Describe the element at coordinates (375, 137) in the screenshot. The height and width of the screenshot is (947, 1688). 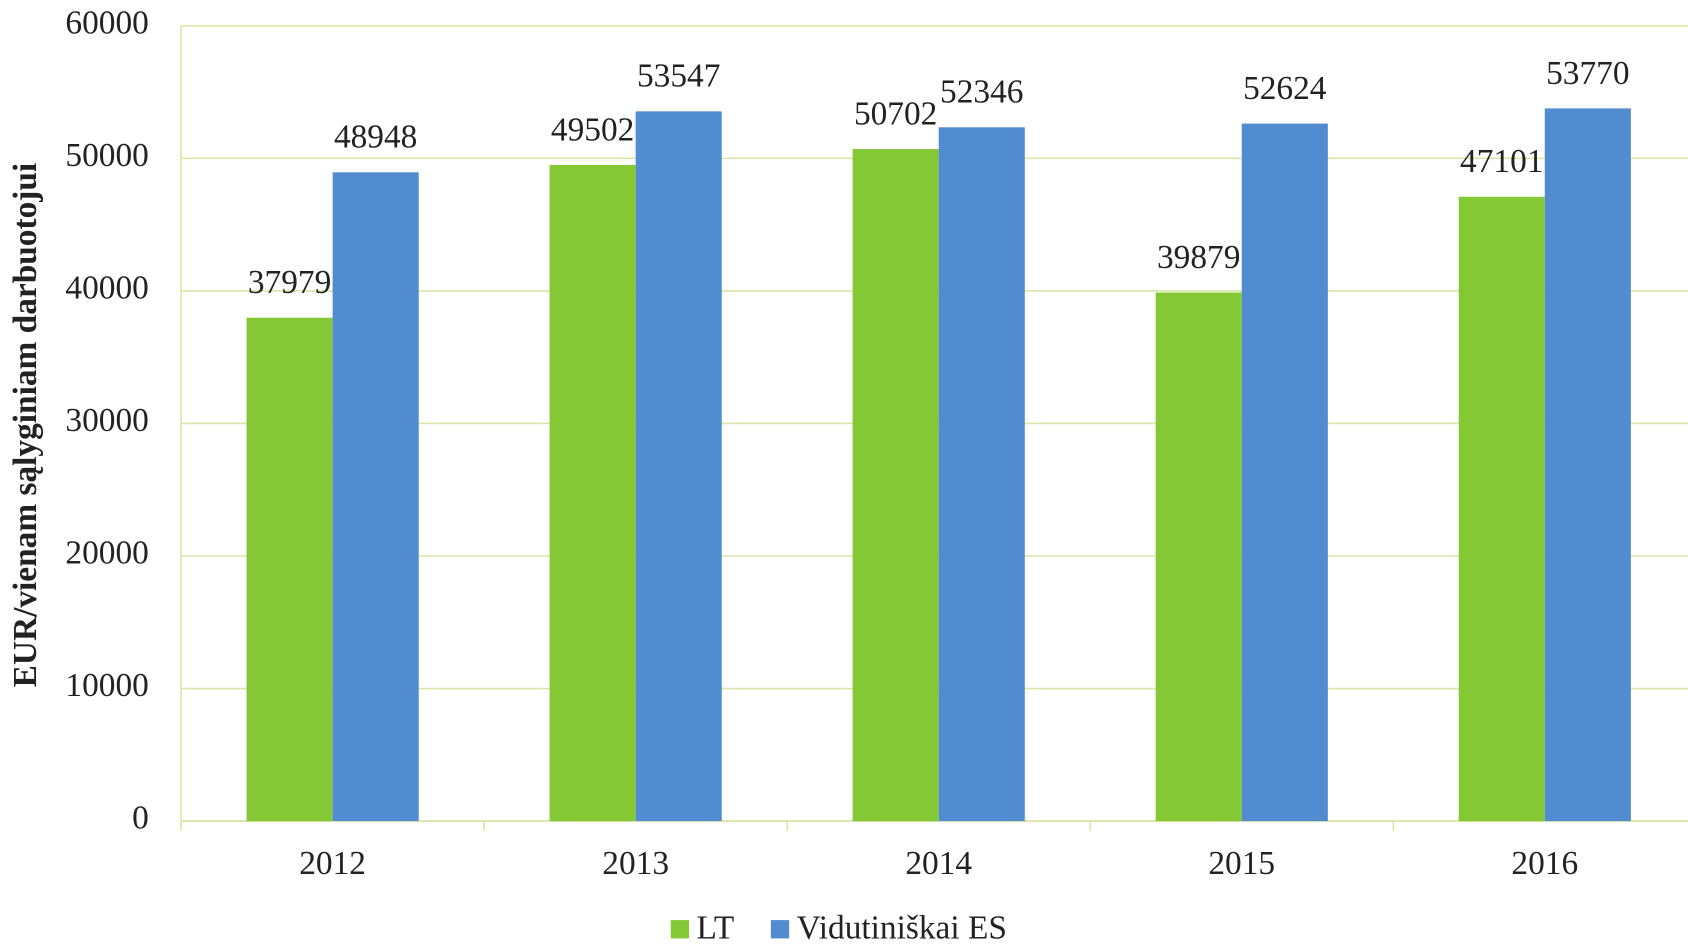
I see `value-label: 48948` at that location.